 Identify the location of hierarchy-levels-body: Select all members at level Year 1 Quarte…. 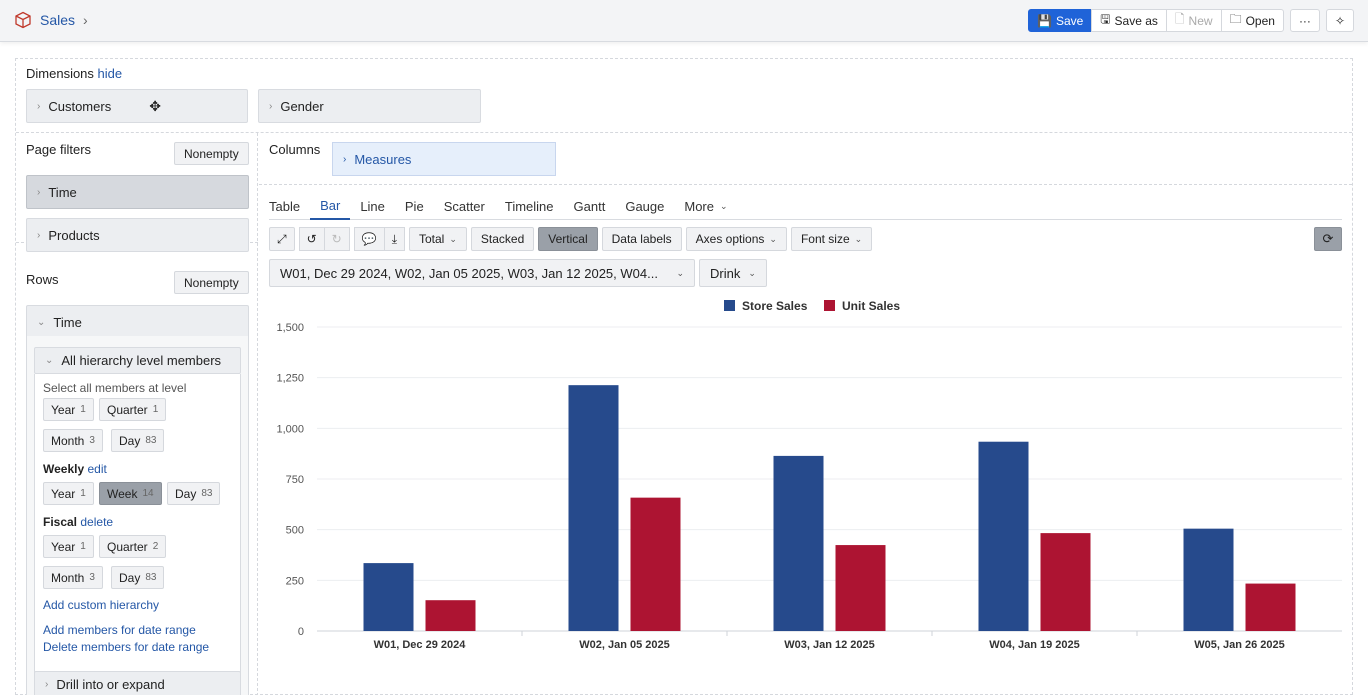
(137, 533).